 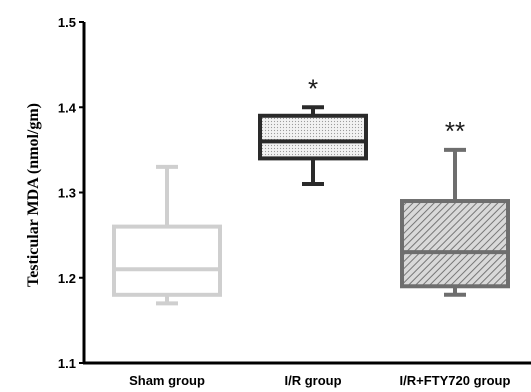 I want to click on y-tick-label: 1.5, so click(x=67, y=22).